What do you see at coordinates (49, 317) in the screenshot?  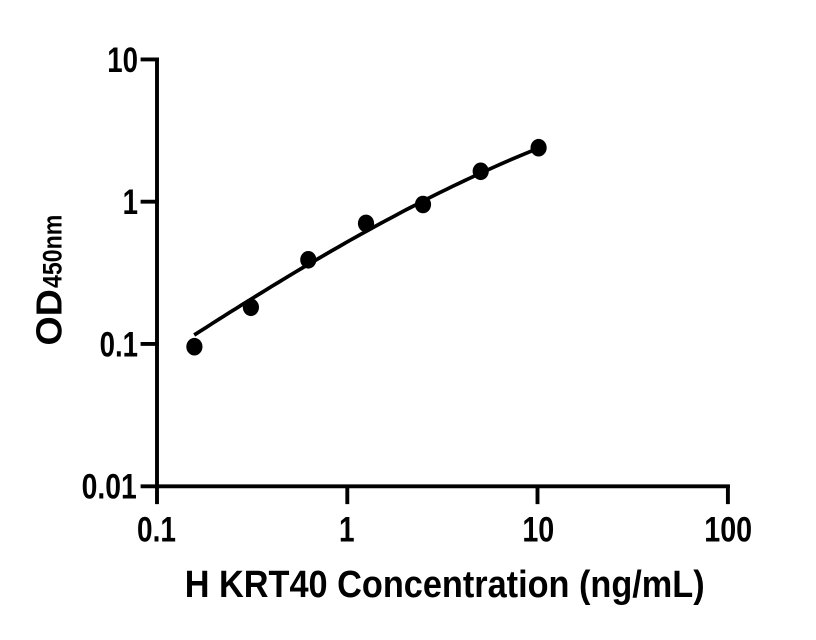 I see `svg-text: OD` at bounding box center [49, 317].